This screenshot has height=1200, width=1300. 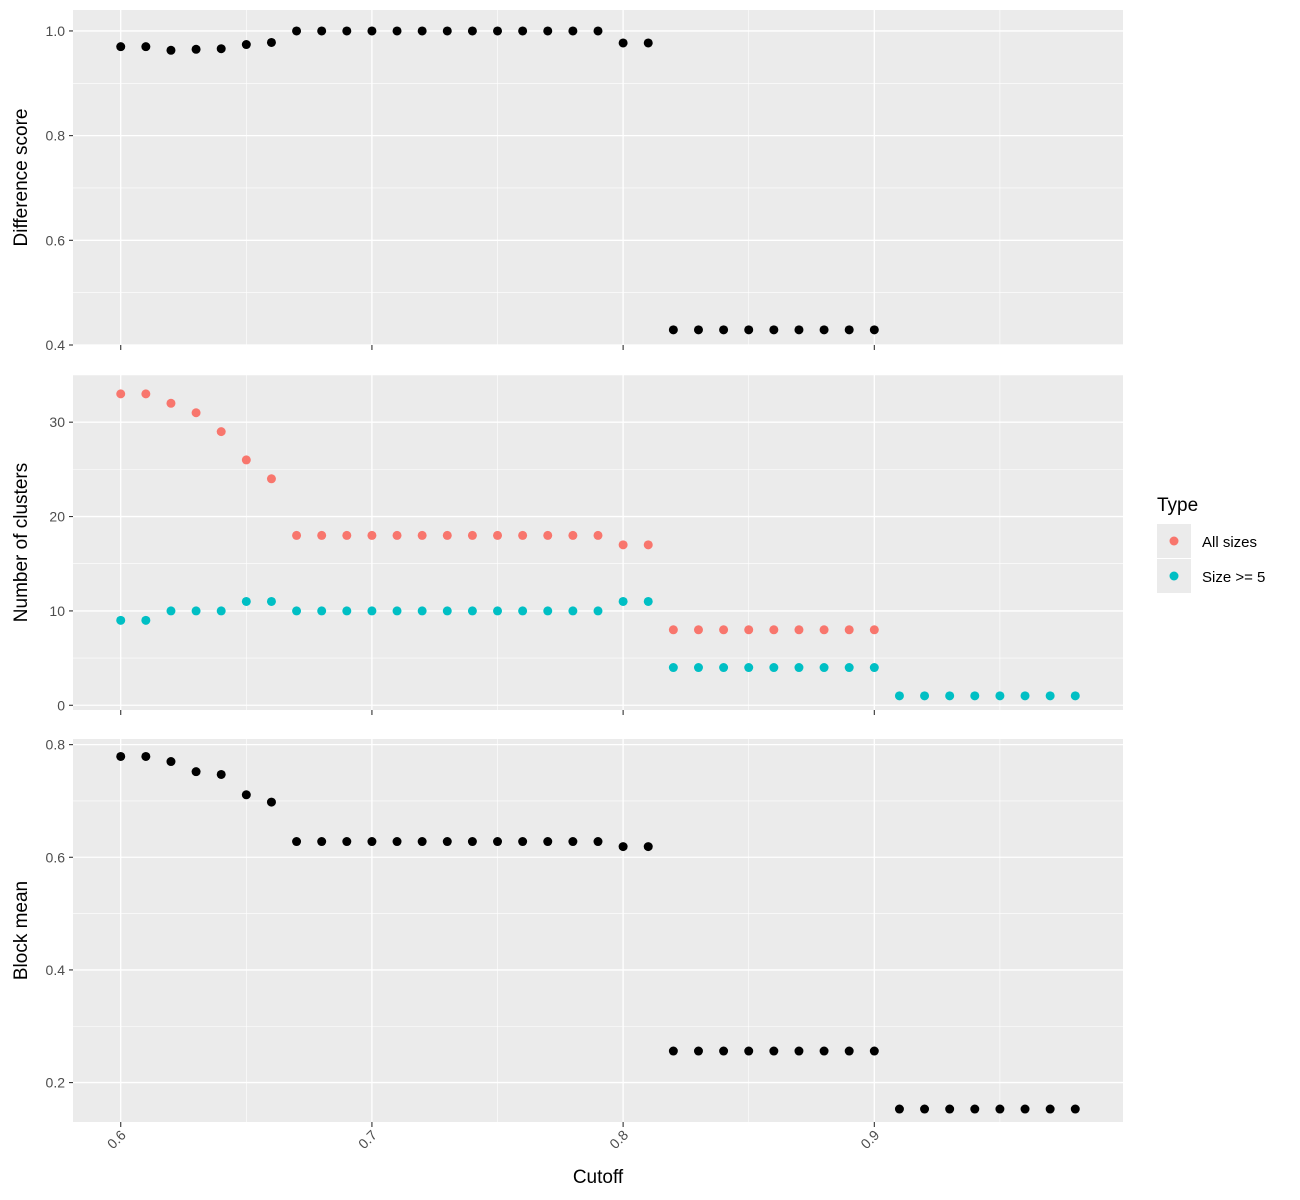 What do you see at coordinates (56, 31) in the screenshot?
I see `y-tick-label: 1.0` at bounding box center [56, 31].